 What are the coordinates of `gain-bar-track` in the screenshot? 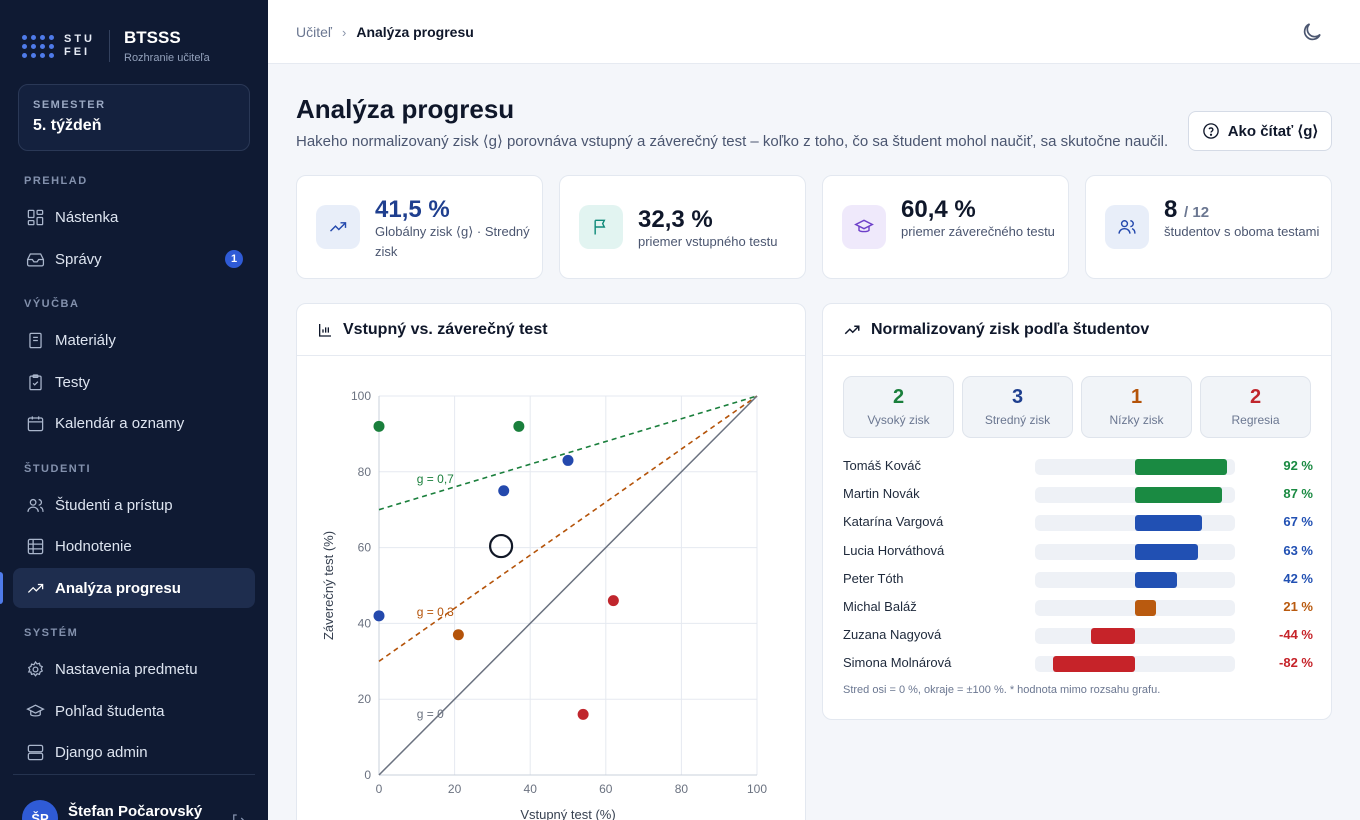 It's located at (1135, 636).